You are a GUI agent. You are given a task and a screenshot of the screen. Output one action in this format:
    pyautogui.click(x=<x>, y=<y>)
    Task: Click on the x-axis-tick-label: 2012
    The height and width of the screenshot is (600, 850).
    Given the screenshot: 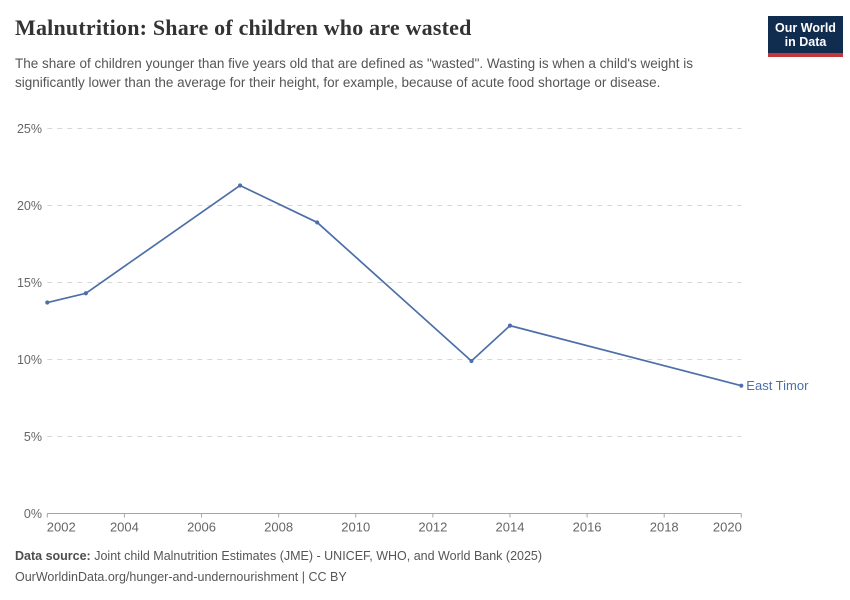 What is the action you would take?
    pyautogui.click(x=432, y=527)
    